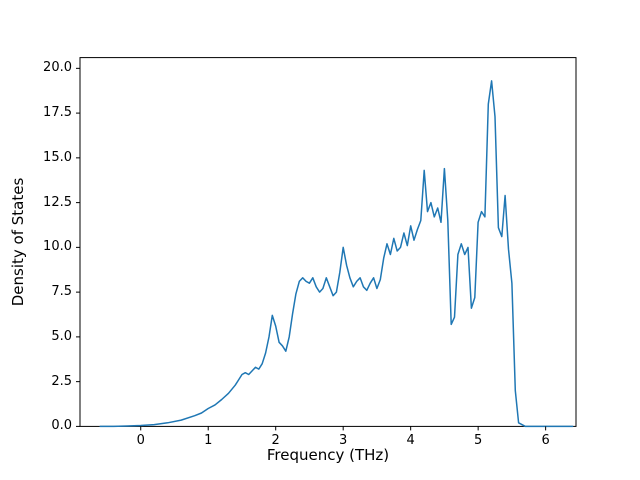  Describe the element at coordinates (208, 441) in the screenshot. I see `x-tick-label: 1` at that location.